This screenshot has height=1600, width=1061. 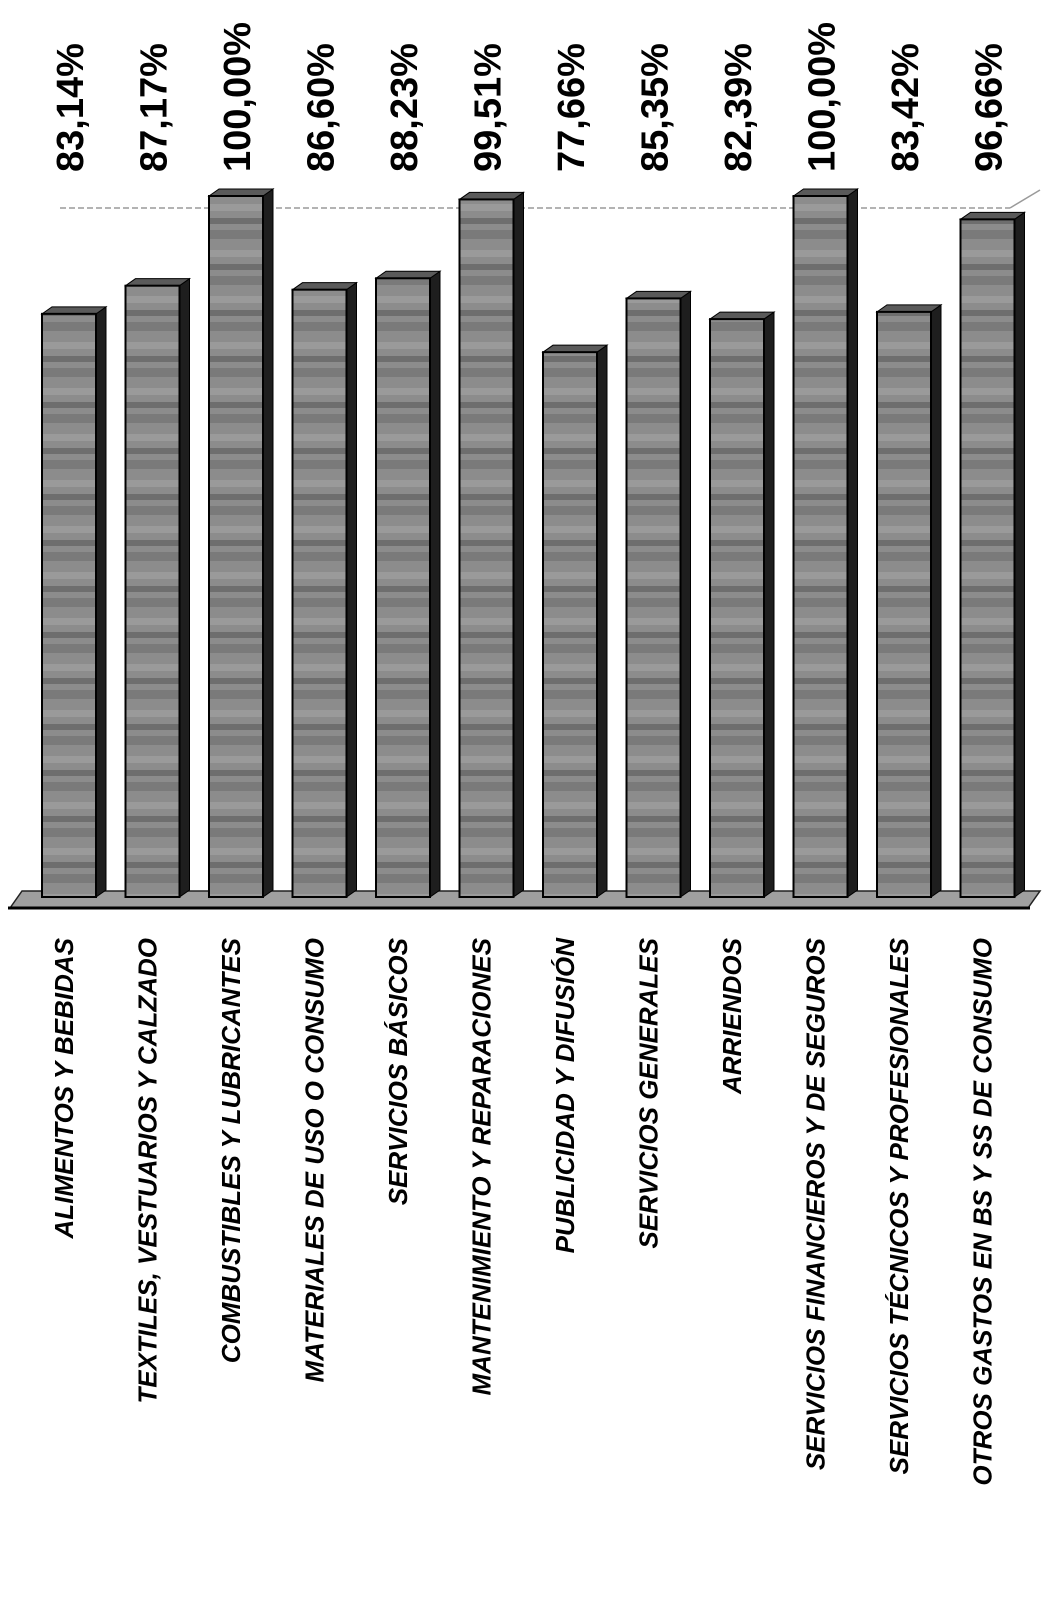 What do you see at coordinates (405, 107) in the screenshot?
I see `data-label: 88,23%` at bounding box center [405, 107].